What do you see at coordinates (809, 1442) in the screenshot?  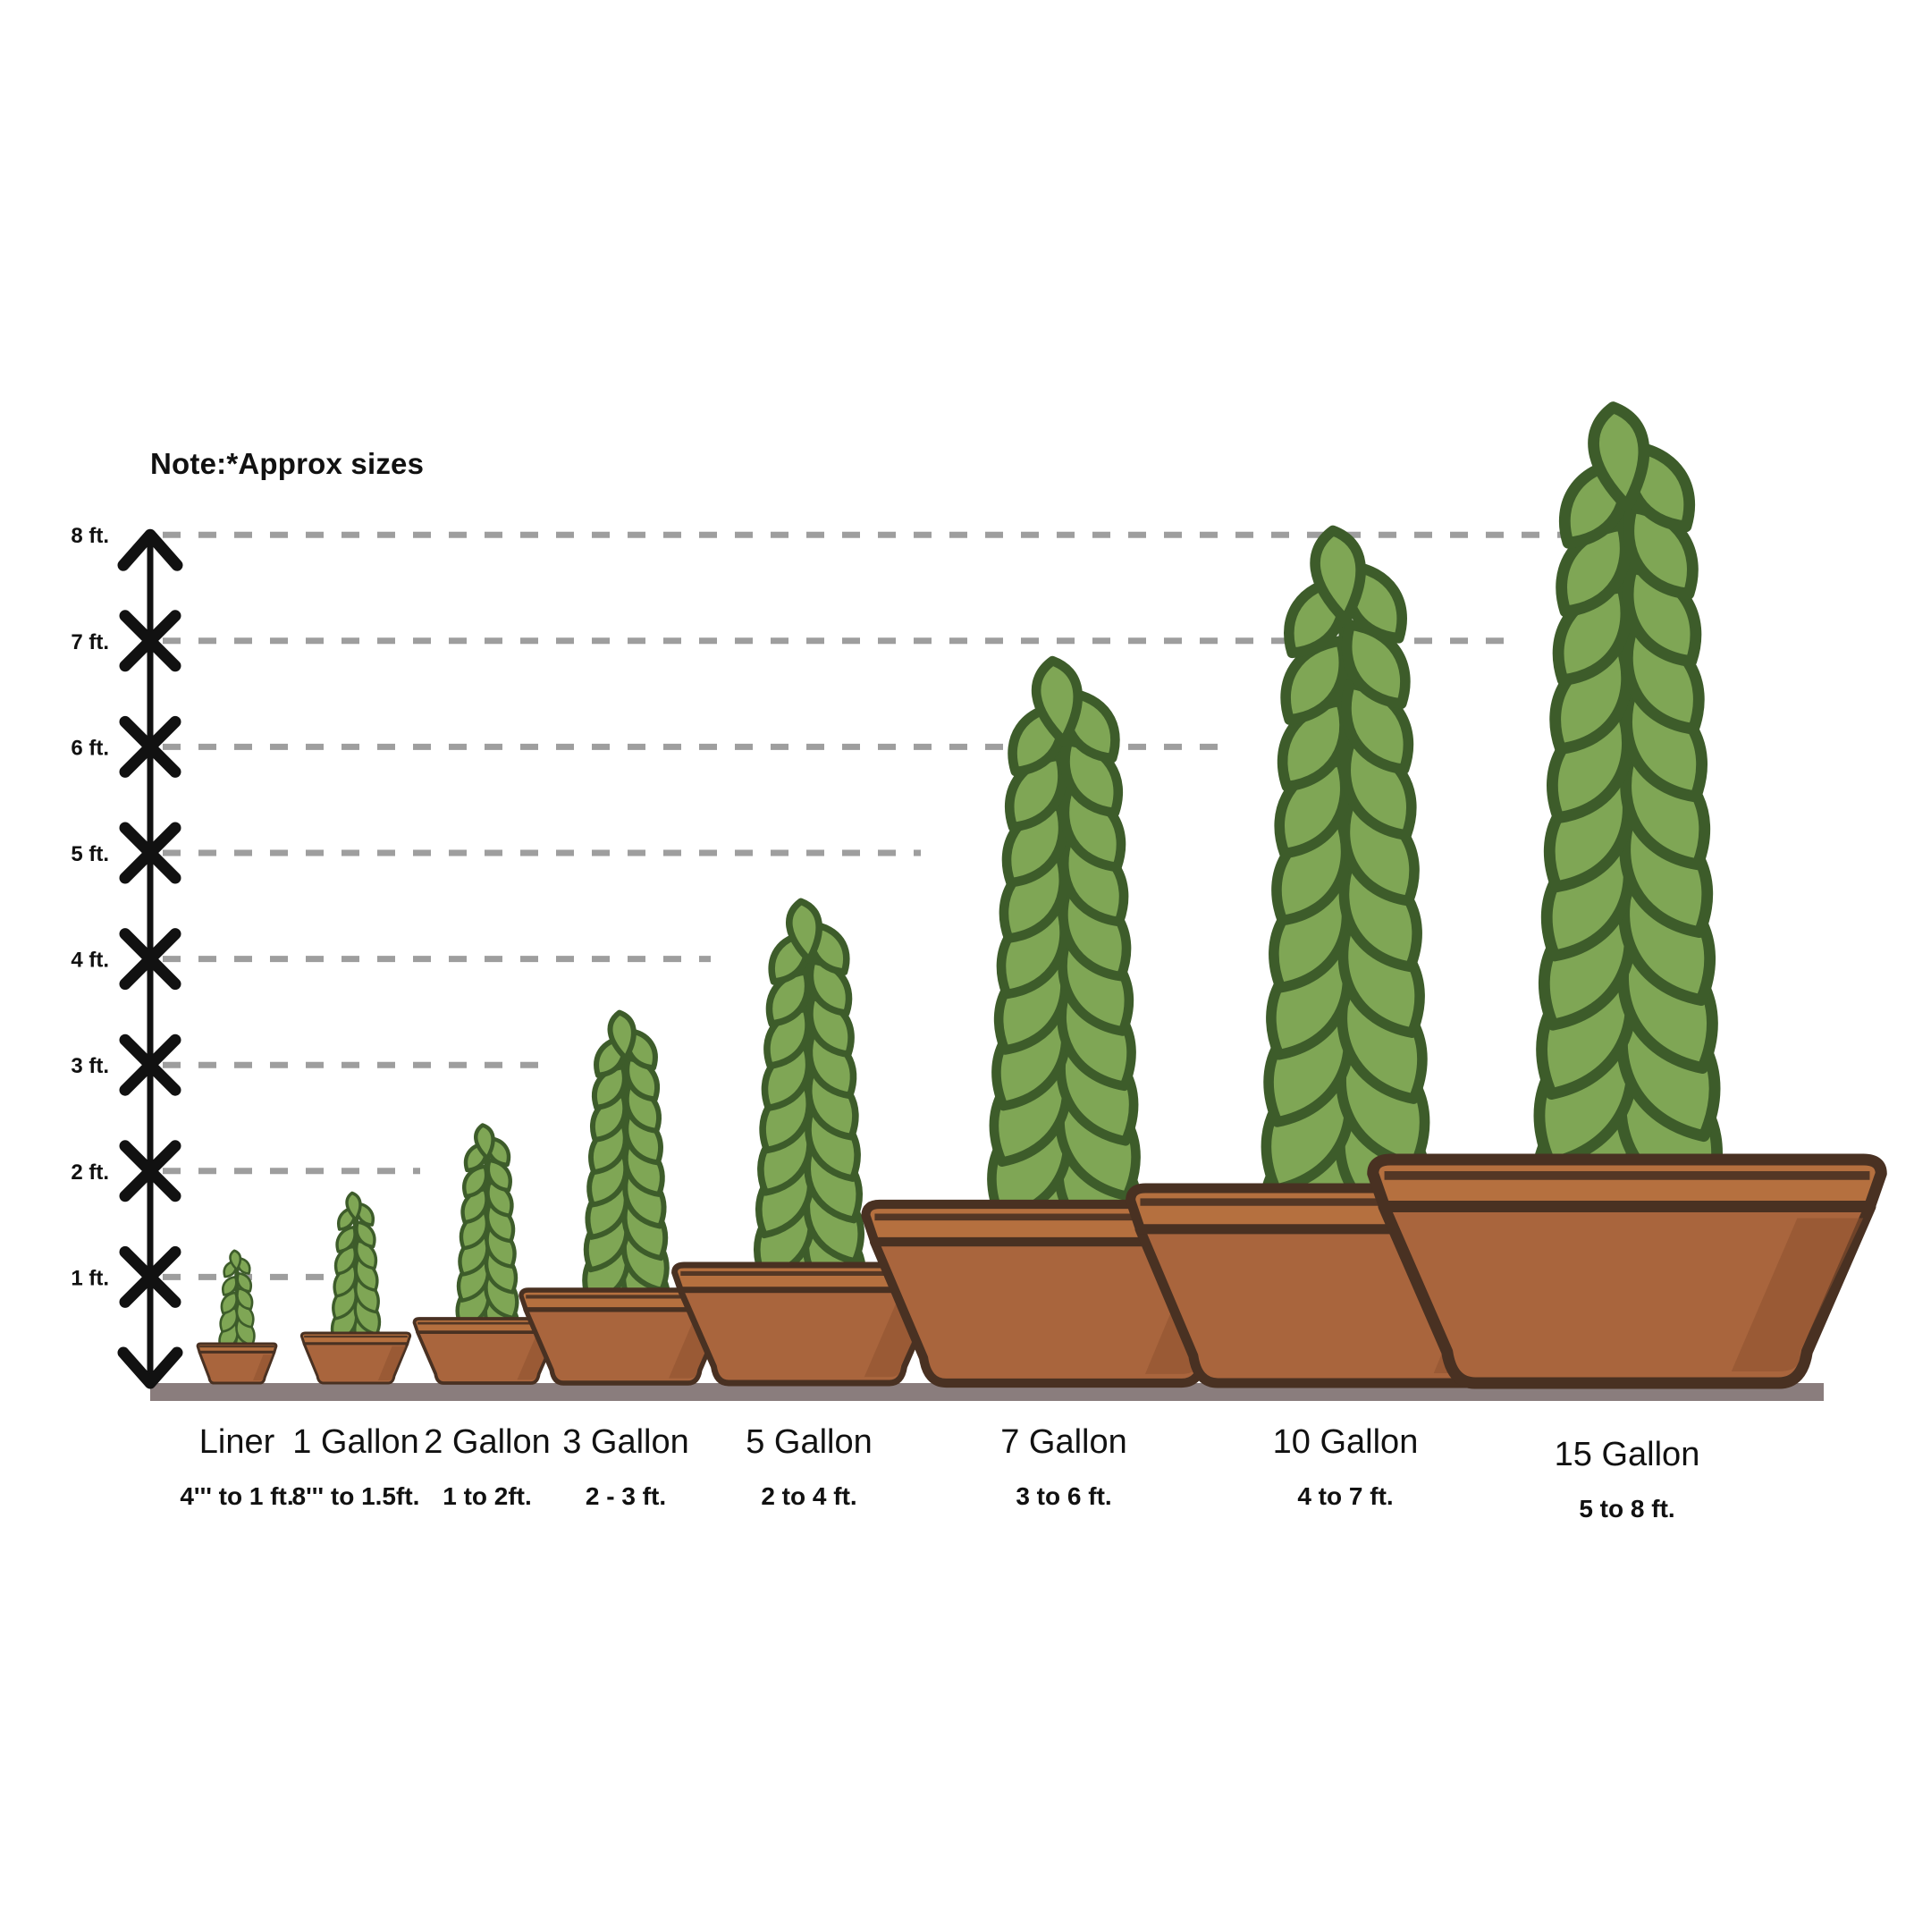 I see `category-name-4: 5 Gallon` at bounding box center [809, 1442].